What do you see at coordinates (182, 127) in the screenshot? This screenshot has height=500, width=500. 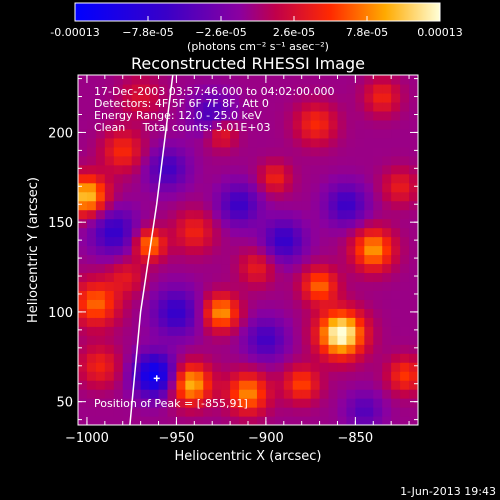 I see `annotation-counts: Clean Total counts: 5.01E+03` at bounding box center [182, 127].